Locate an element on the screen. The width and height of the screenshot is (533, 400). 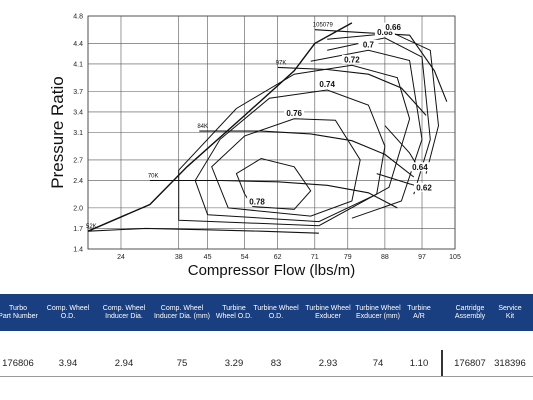
y-axis-label: Pressure Ratio is located at coordinates (57, 132).